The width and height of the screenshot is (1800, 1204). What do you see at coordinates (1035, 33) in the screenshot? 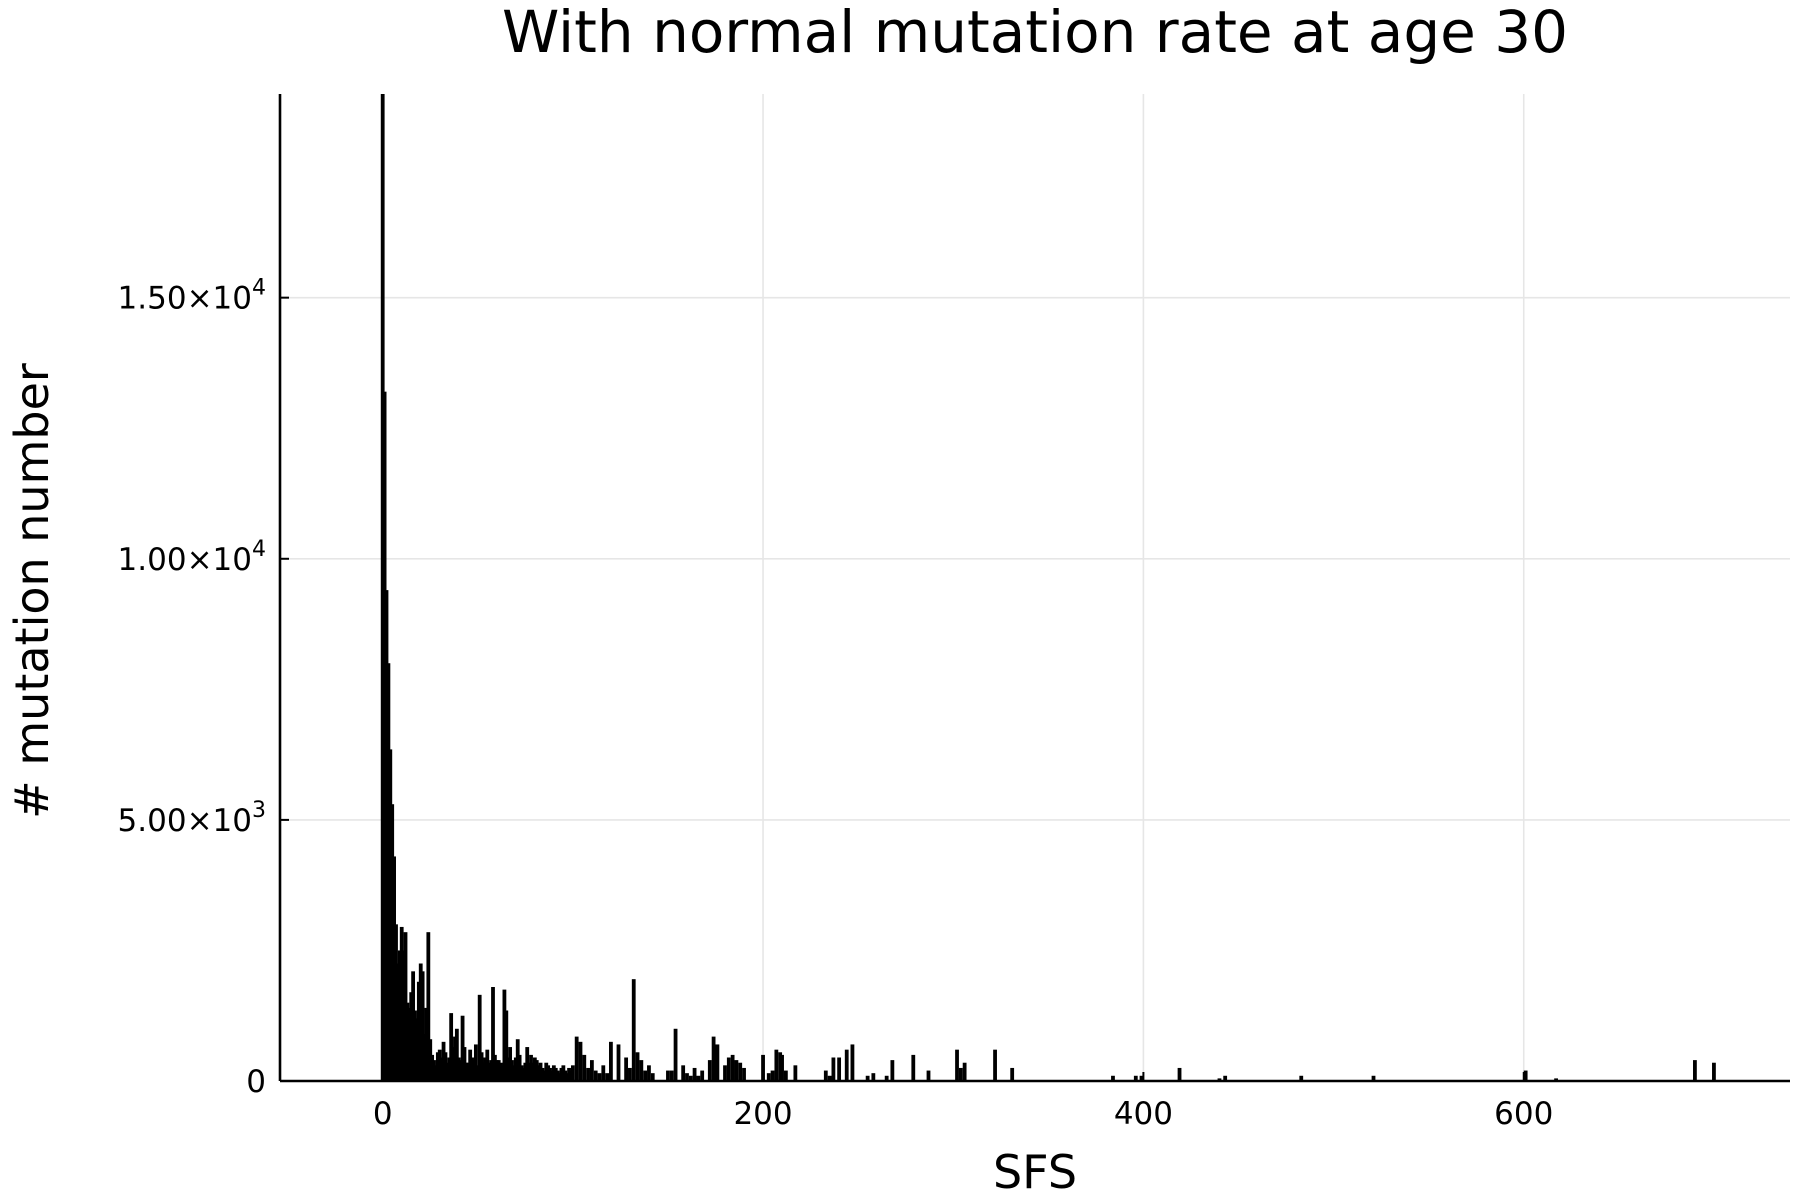
I see `chart-title: With normal mutation rate at age 30` at bounding box center [1035, 33].